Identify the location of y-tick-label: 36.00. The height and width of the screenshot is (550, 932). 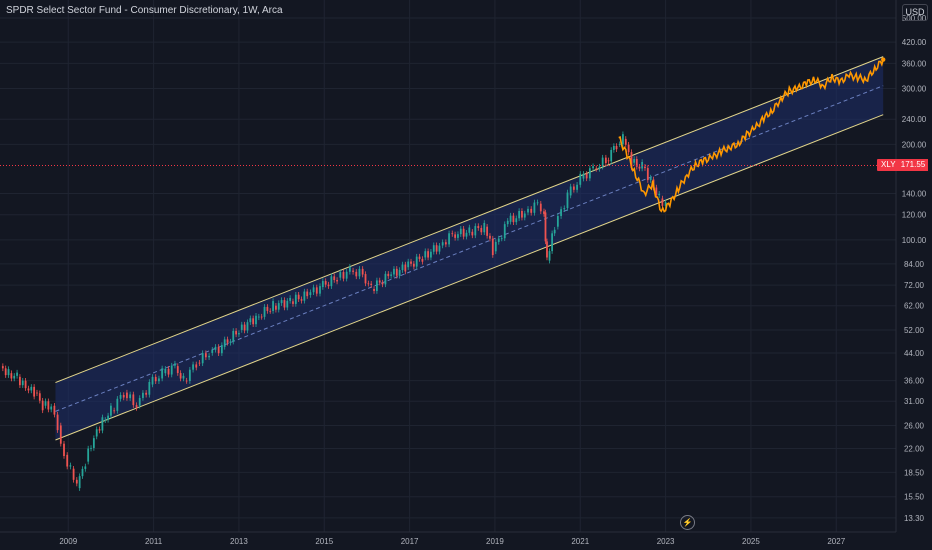
(914, 381).